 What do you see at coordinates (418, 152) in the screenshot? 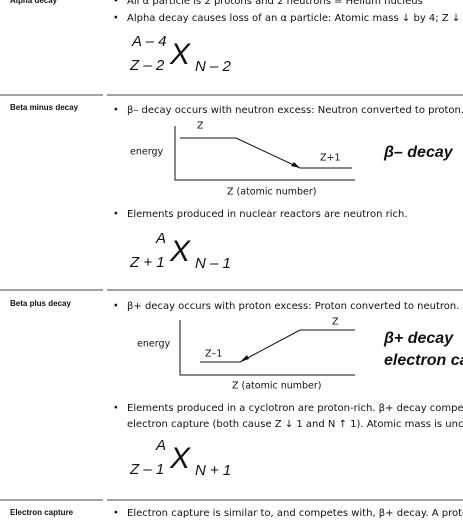
I see `caption: β– decay` at bounding box center [418, 152].